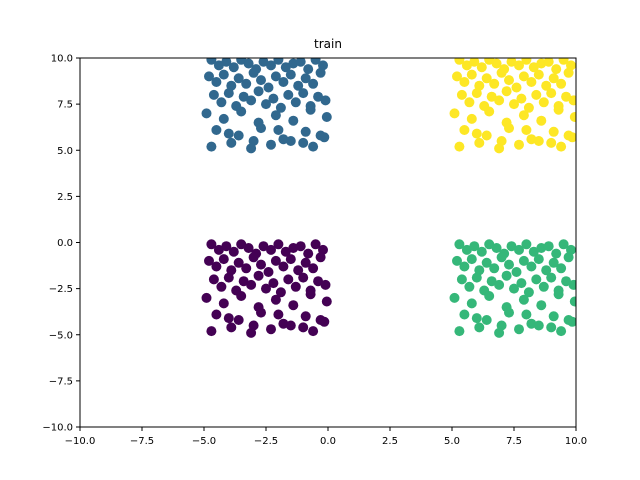 This screenshot has width=640, height=480. What do you see at coordinates (65, 151) in the screenshot?
I see `y-tick-label: 5.0` at bounding box center [65, 151].